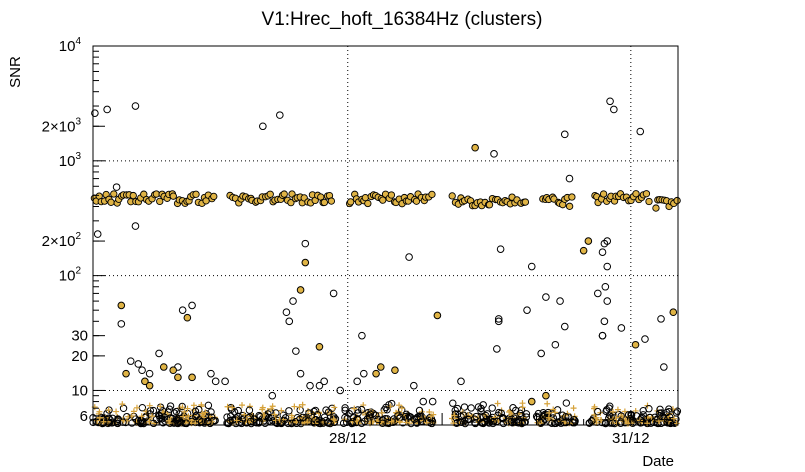 Image resolution: width=805 pixels, height=472 pixels. What do you see at coordinates (79, 390) in the screenshot?
I see `y-tick-label: 10` at bounding box center [79, 390].